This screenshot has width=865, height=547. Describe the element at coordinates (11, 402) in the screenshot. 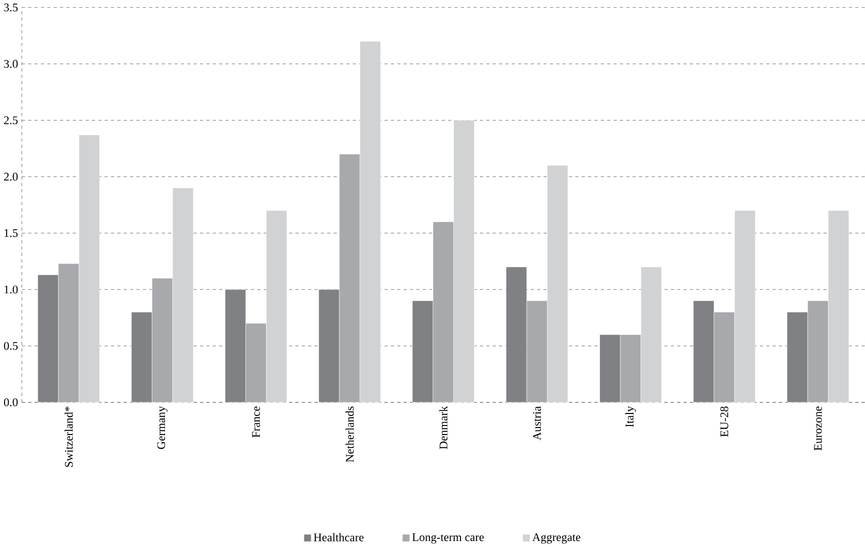

I see `y-tick-label: 0.0` at that location.